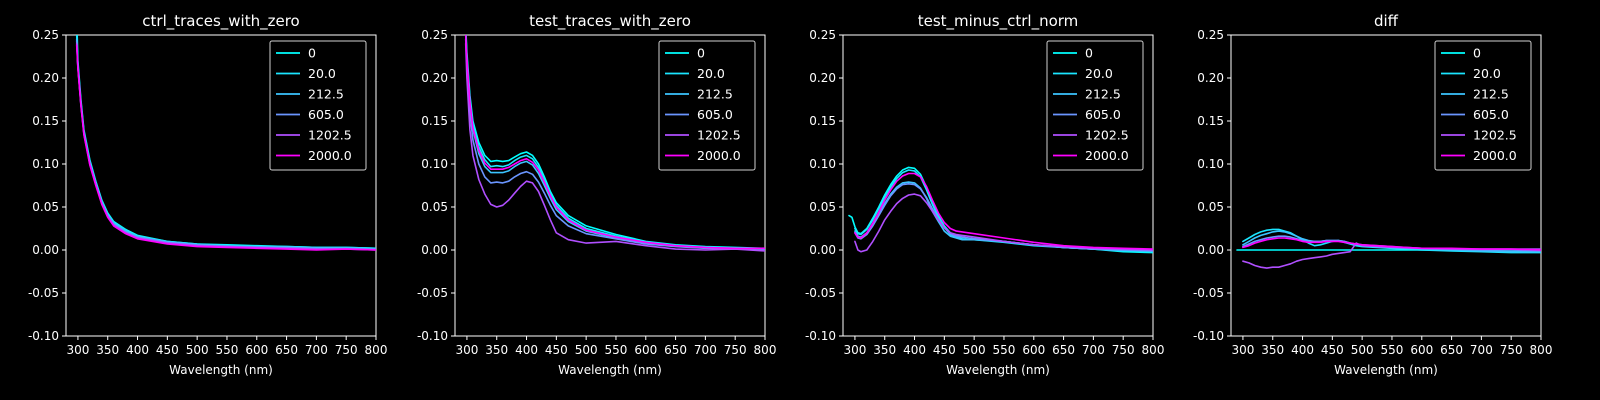 The image size is (1600, 400). Describe the element at coordinates (610, 21) in the screenshot. I see `chart-title: test_traces_with_zero` at that location.